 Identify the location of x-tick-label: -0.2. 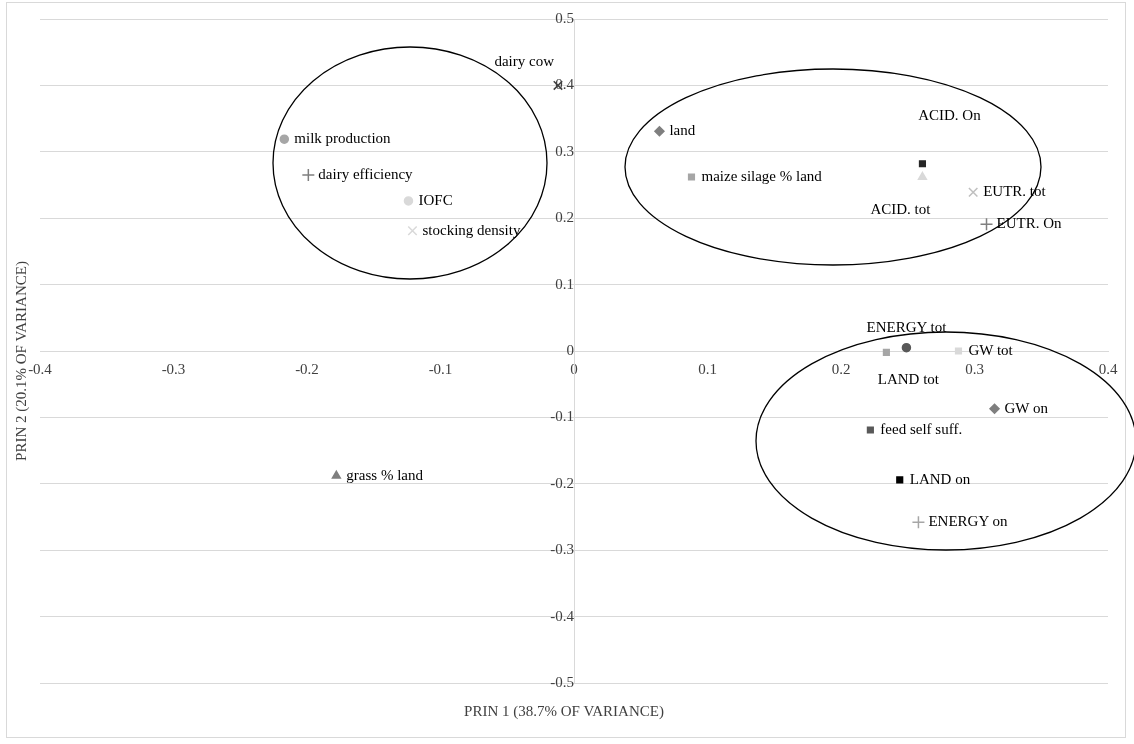
(307, 368).